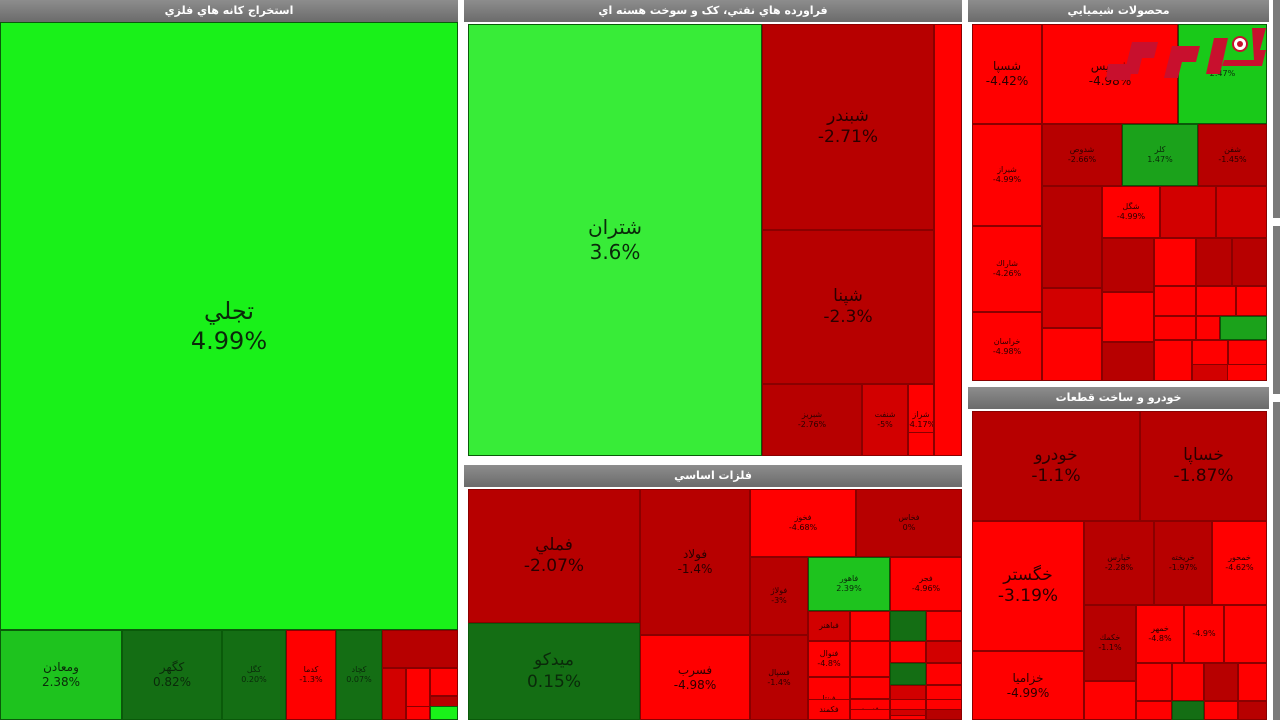  What do you see at coordinates (848, 307) in the screenshot?
I see `stock-tile: شپنا -2.3%` at bounding box center [848, 307].